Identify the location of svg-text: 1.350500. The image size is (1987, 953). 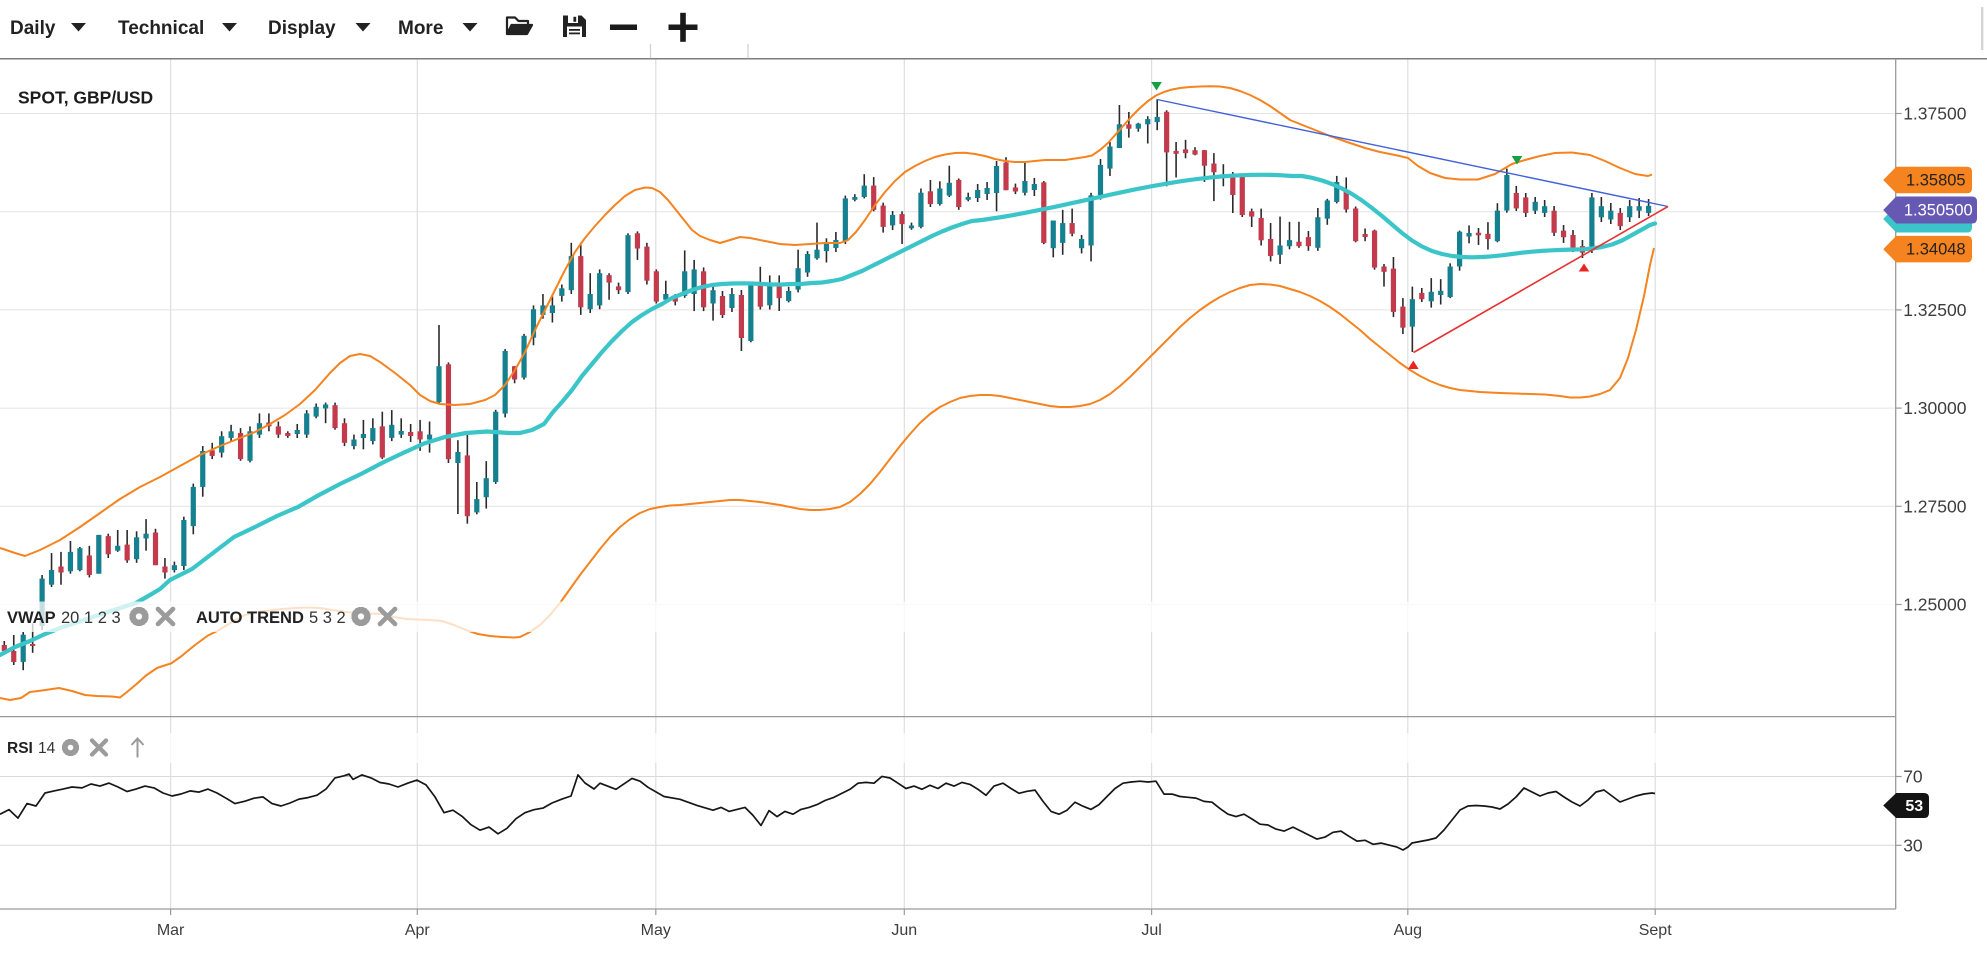
(1938, 211).